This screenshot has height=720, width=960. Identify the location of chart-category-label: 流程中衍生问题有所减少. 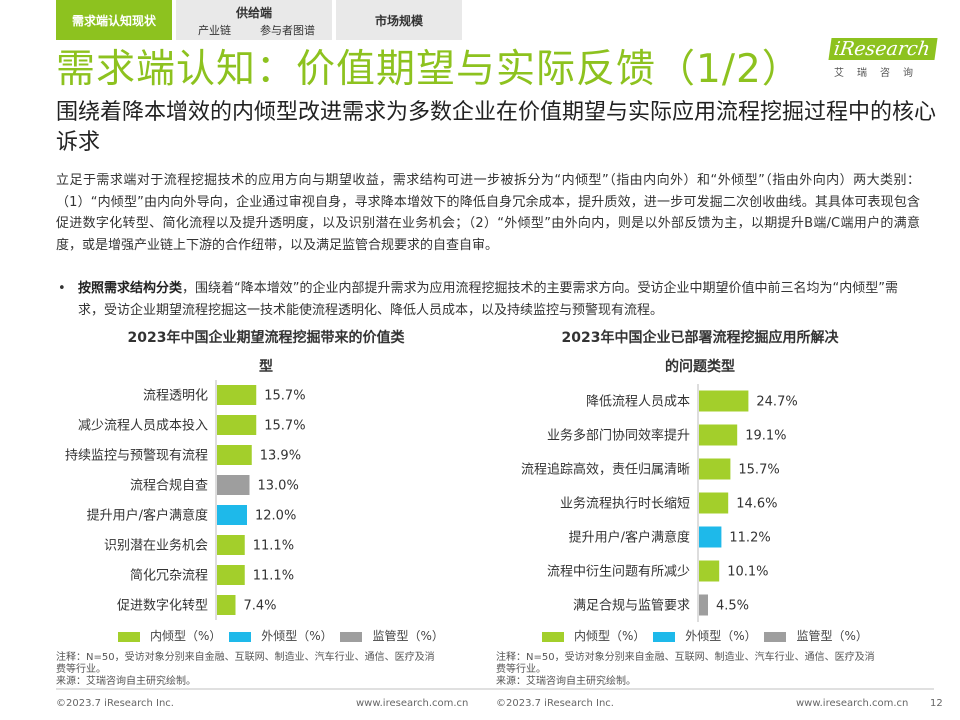
(618, 572).